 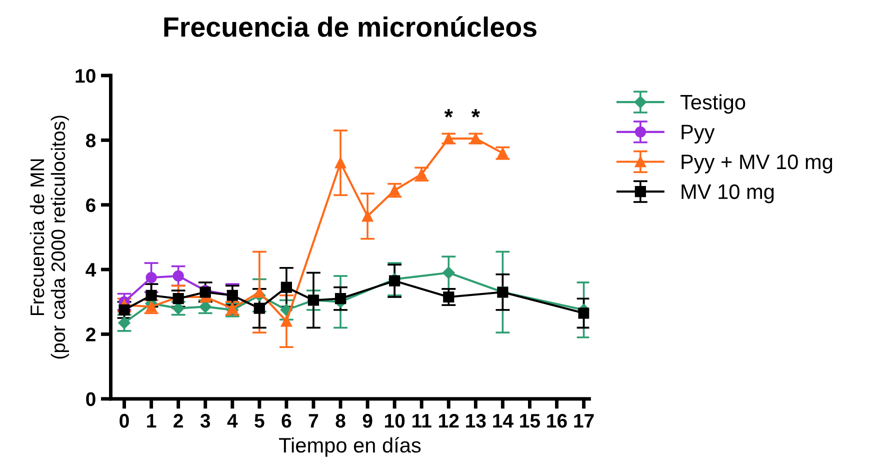 What do you see at coordinates (232, 421) in the screenshot?
I see `x-tick-label: 4` at bounding box center [232, 421].